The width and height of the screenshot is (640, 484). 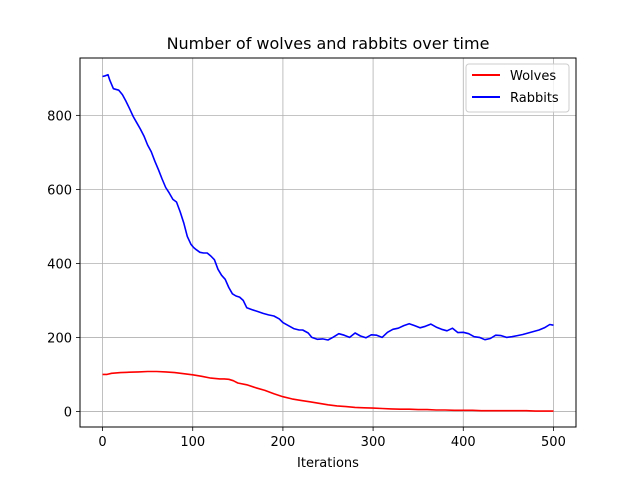 I want to click on x-tick-label: 100, so click(x=192, y=442).